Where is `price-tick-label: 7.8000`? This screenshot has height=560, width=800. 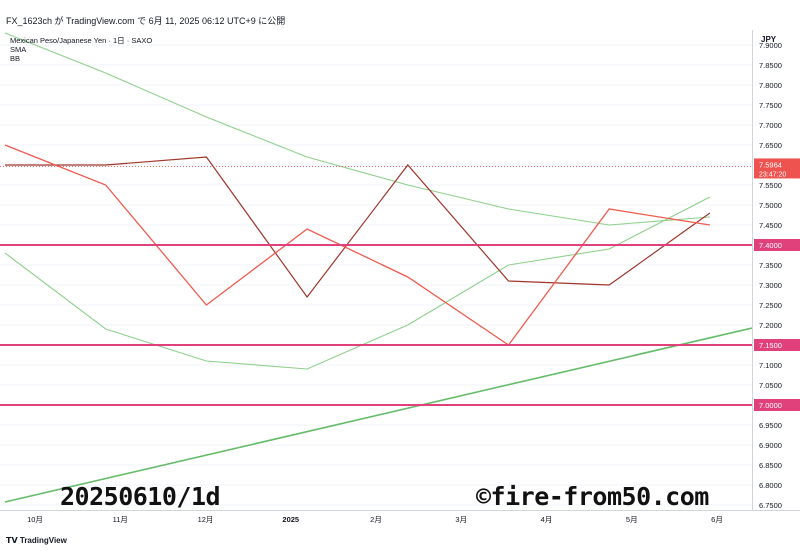 price-tick-label: 7.8000 is located at coordinates (770, 85).